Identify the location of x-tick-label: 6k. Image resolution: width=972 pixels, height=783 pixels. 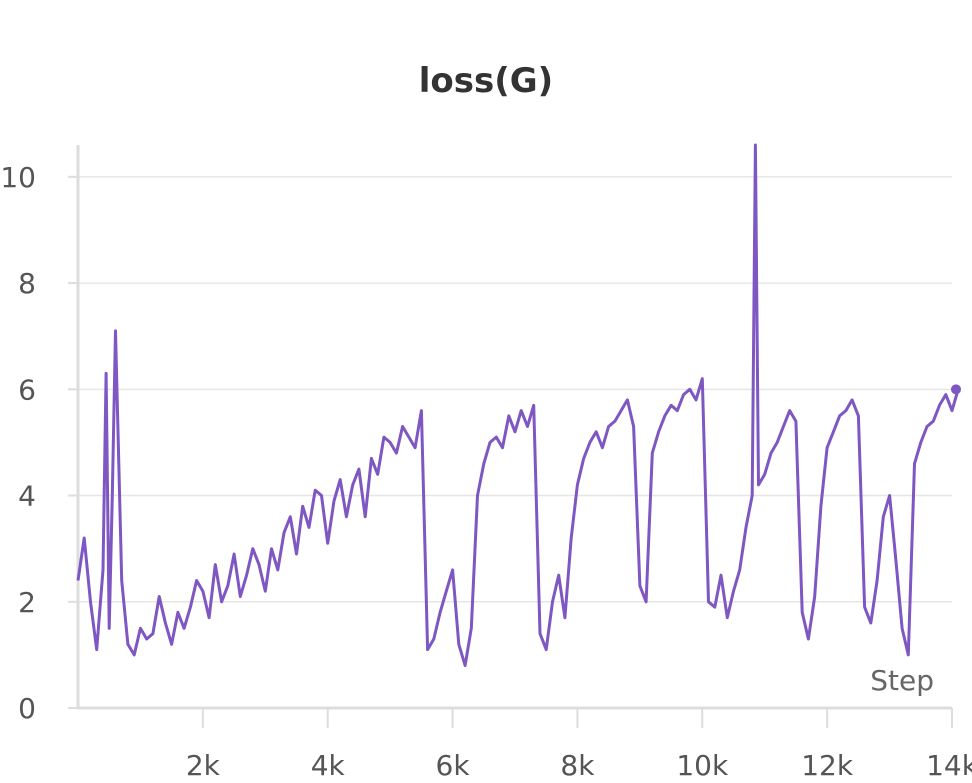
(453, 765).